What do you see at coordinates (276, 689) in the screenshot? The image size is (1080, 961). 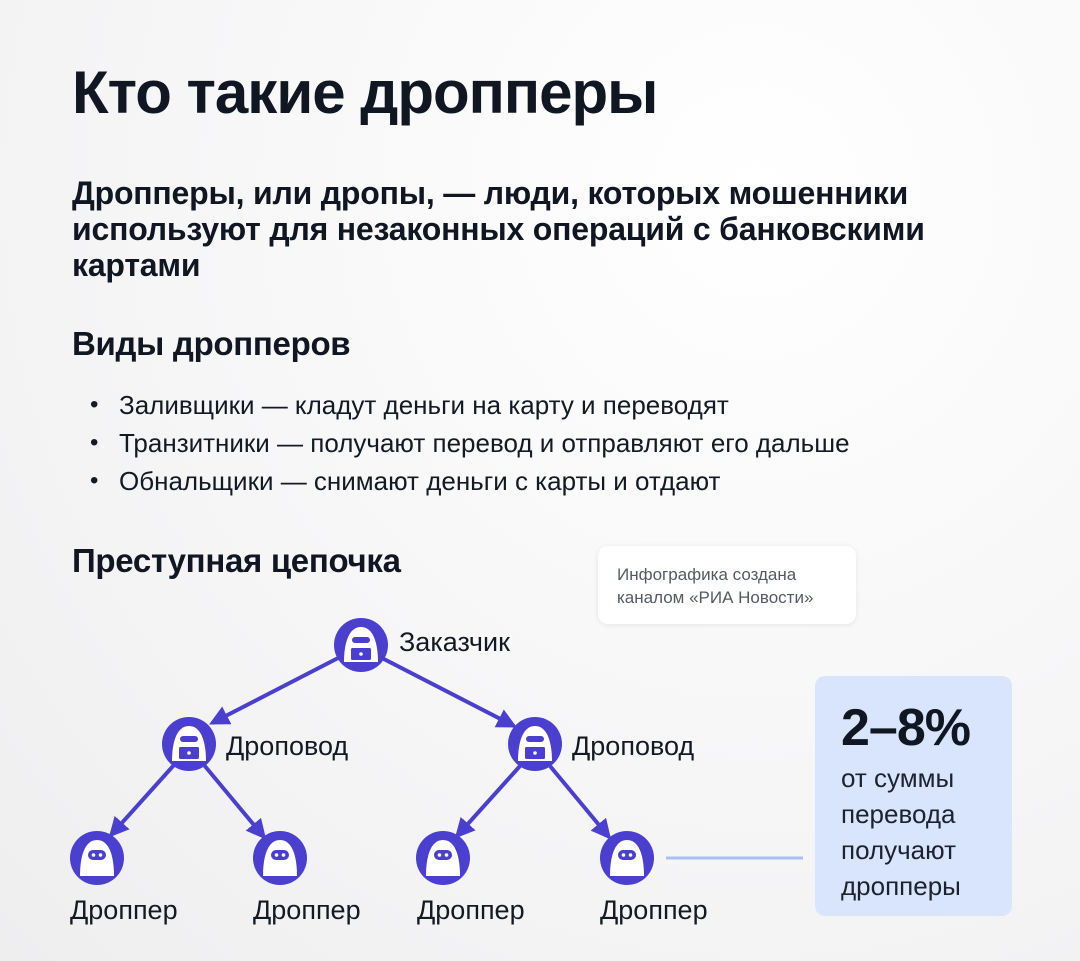 I see `arrow-customer-to-dropovod-left` at bounding box center [276, 689].